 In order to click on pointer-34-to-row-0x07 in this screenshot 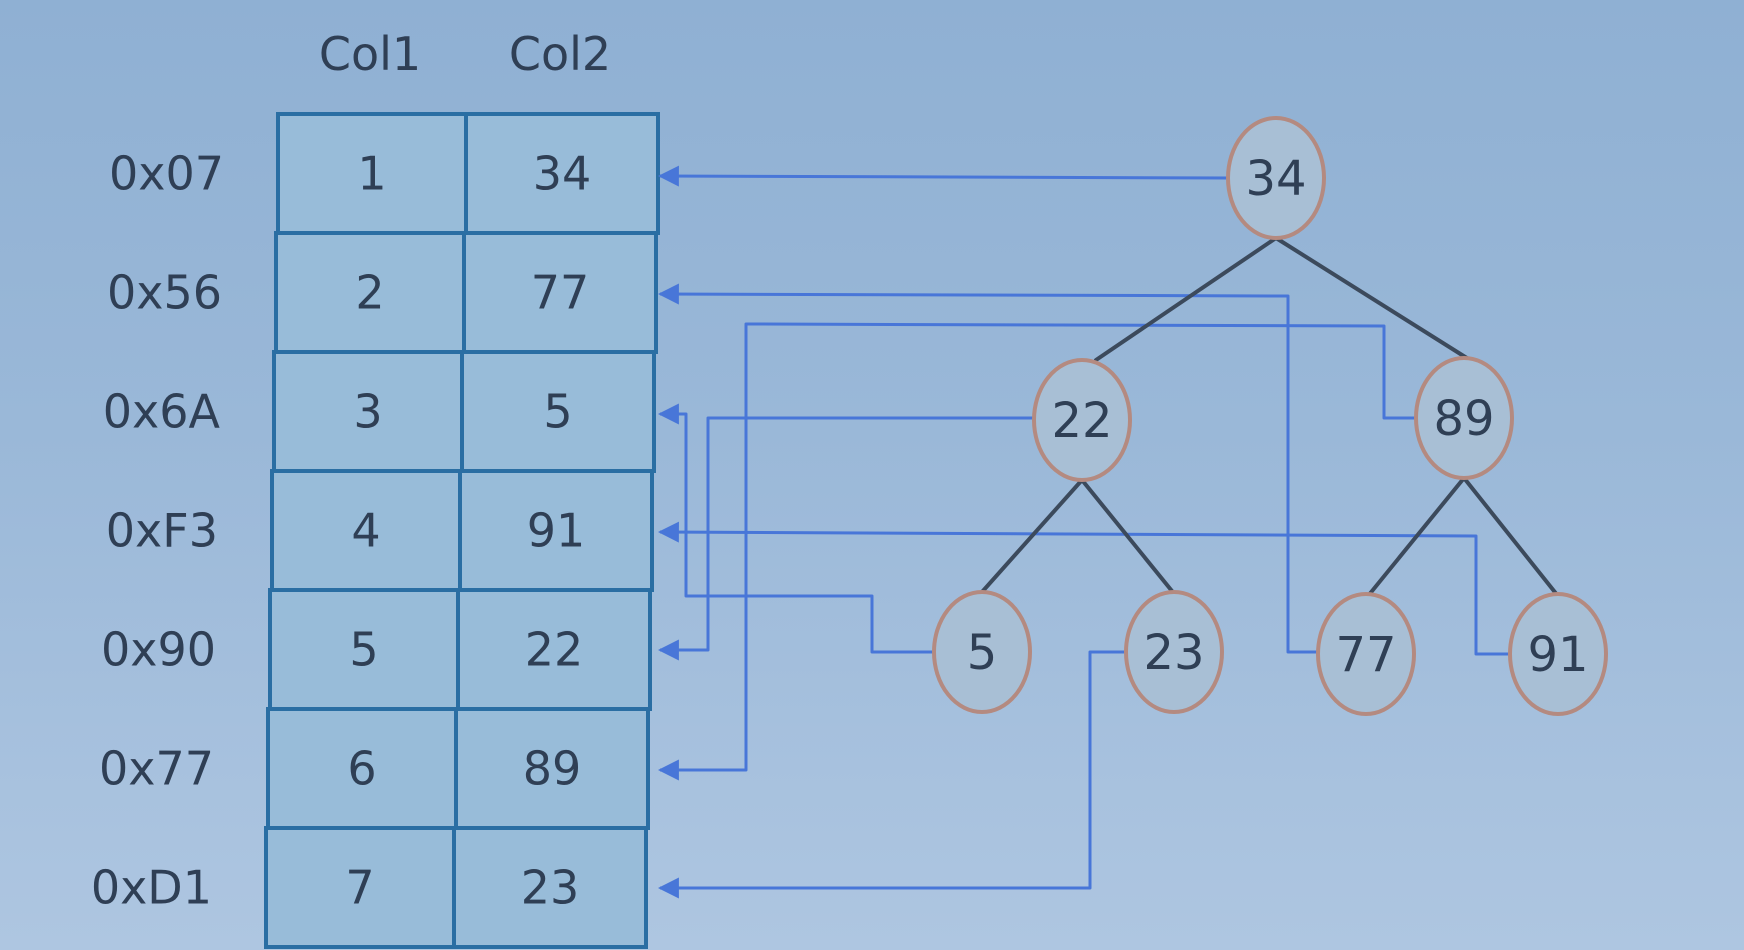, I will do `click(944, 176)`.